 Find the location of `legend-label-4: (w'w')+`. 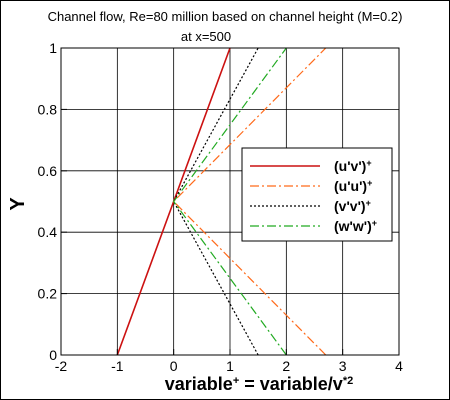

legend-label-4: (w'w')+ is located at coordinates (355, 226).